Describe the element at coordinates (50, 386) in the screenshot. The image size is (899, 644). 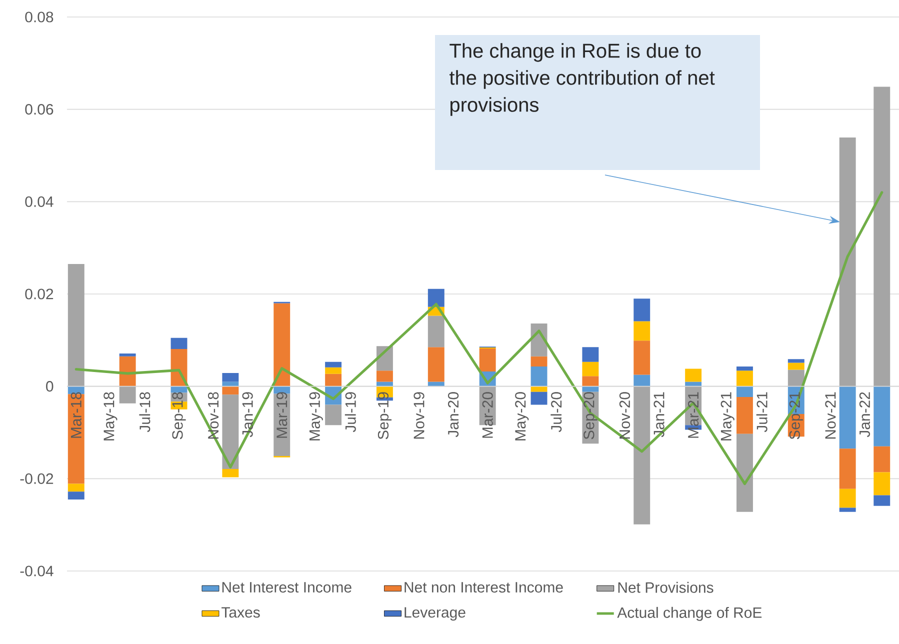
I see `y-tick-label: 0` at that location.